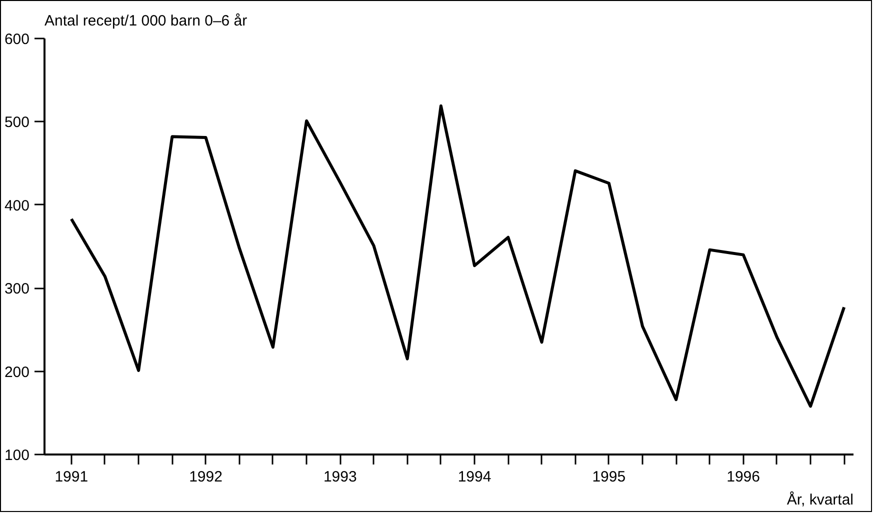 The image size is (877, 517). Describe the element at coordinates (609, 477) in the screenshot. I see `x-tick-label: 1995` at that location.